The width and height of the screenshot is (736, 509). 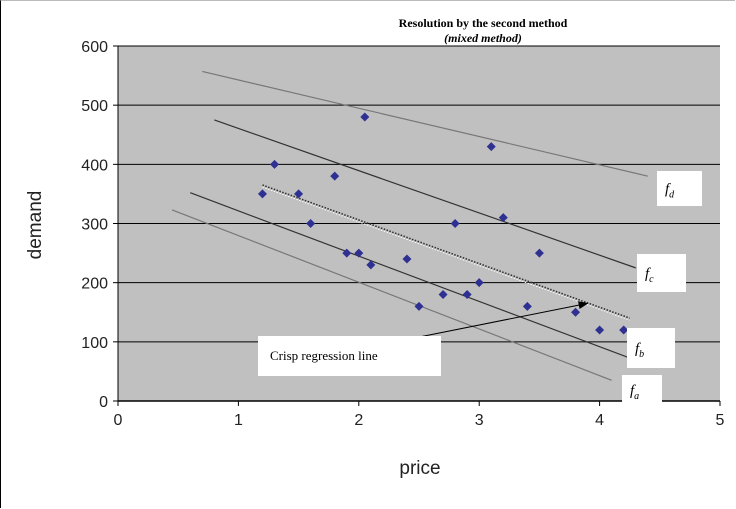 What do you see at coordinates (94, 225) in the screenshot?
I see `y-tick-label: 300` at bounding box center [94, 225].